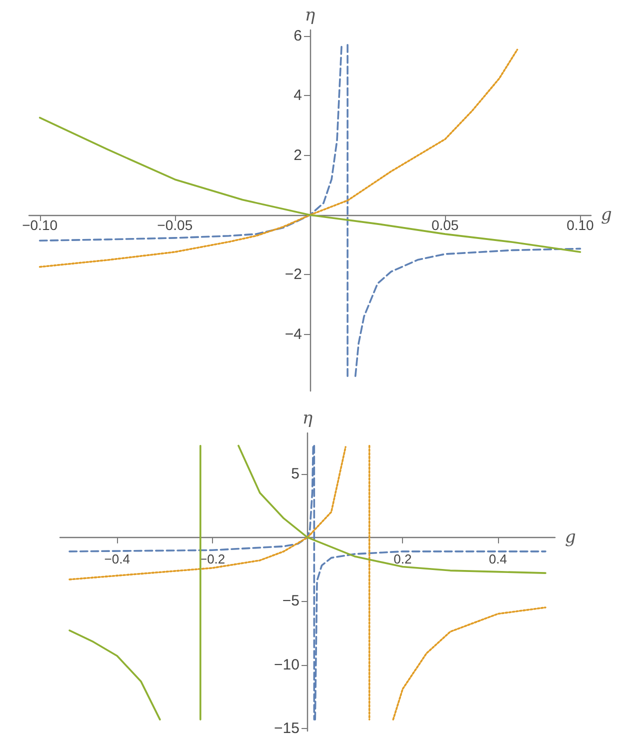 Image resolution: width=640 pixels, height=742 pixels. I want to click on x-tick-label: −0.4, so click(117, 558).